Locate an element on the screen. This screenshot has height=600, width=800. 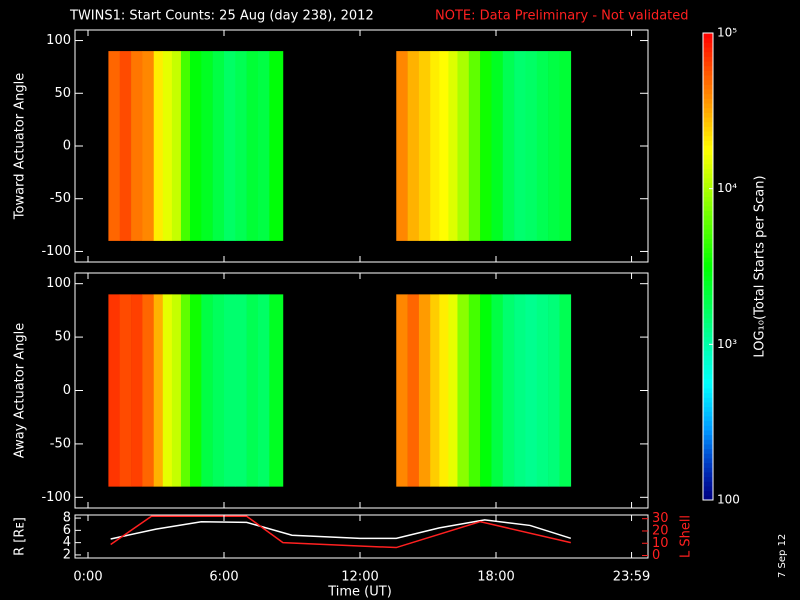
y2-tick-label: 0 is located at coordinates (656, 555).